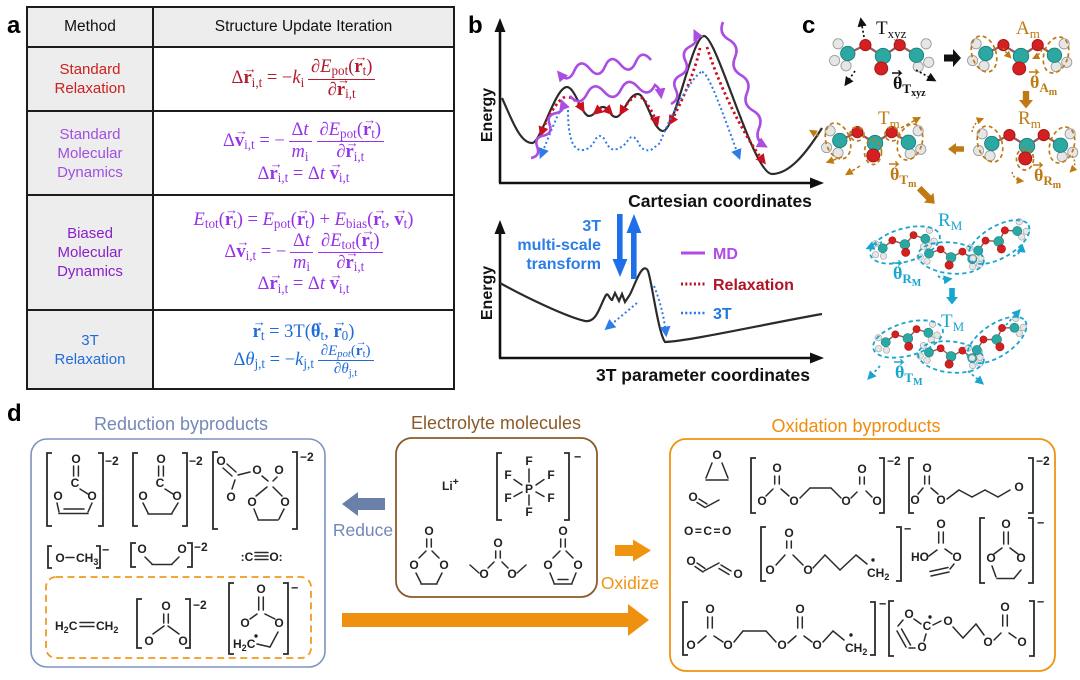  Describe the element at coordinates (703, 375) in the screenshot. I see `svg-text: 3T parameter coordinates` at that location.